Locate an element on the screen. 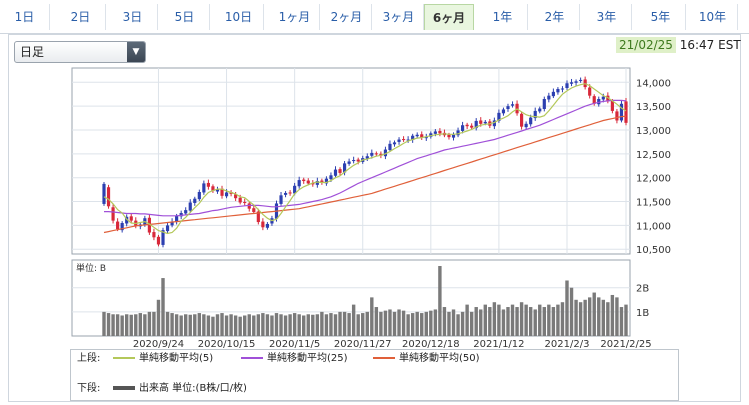 This screenshot has width=749, height=405. legend-lower-label: 下段: is located at coordinates (89, 388).